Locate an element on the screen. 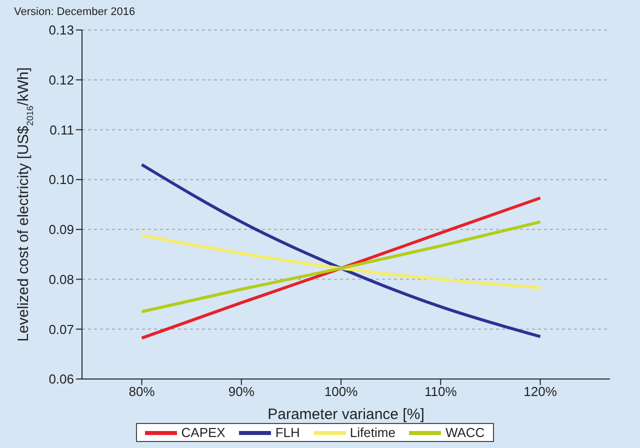 The height and width of the screenshot is (448, 640). text: Version: December 2016 is located at coordinates (75, 12).